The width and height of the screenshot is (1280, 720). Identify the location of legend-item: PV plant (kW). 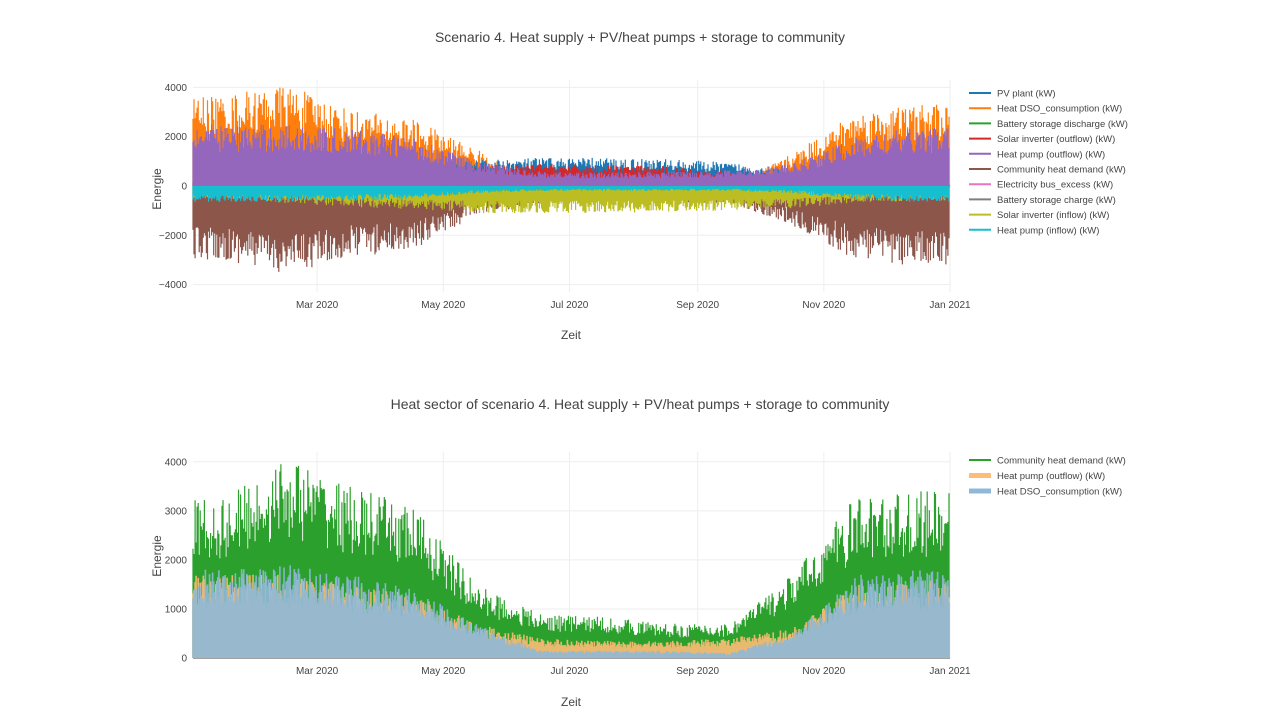
(1012, 94).